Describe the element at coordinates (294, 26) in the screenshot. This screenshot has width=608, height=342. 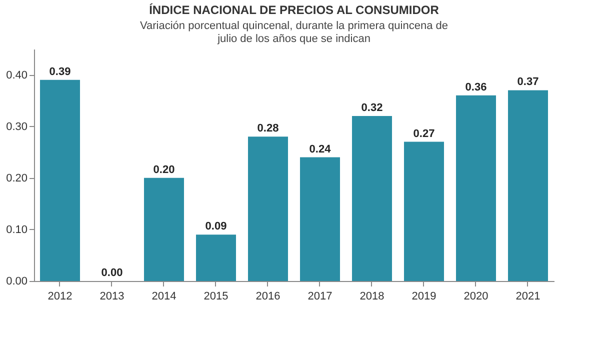
I see `text: Variación porcentual quincenal, durante la primera quincena de` at that location.